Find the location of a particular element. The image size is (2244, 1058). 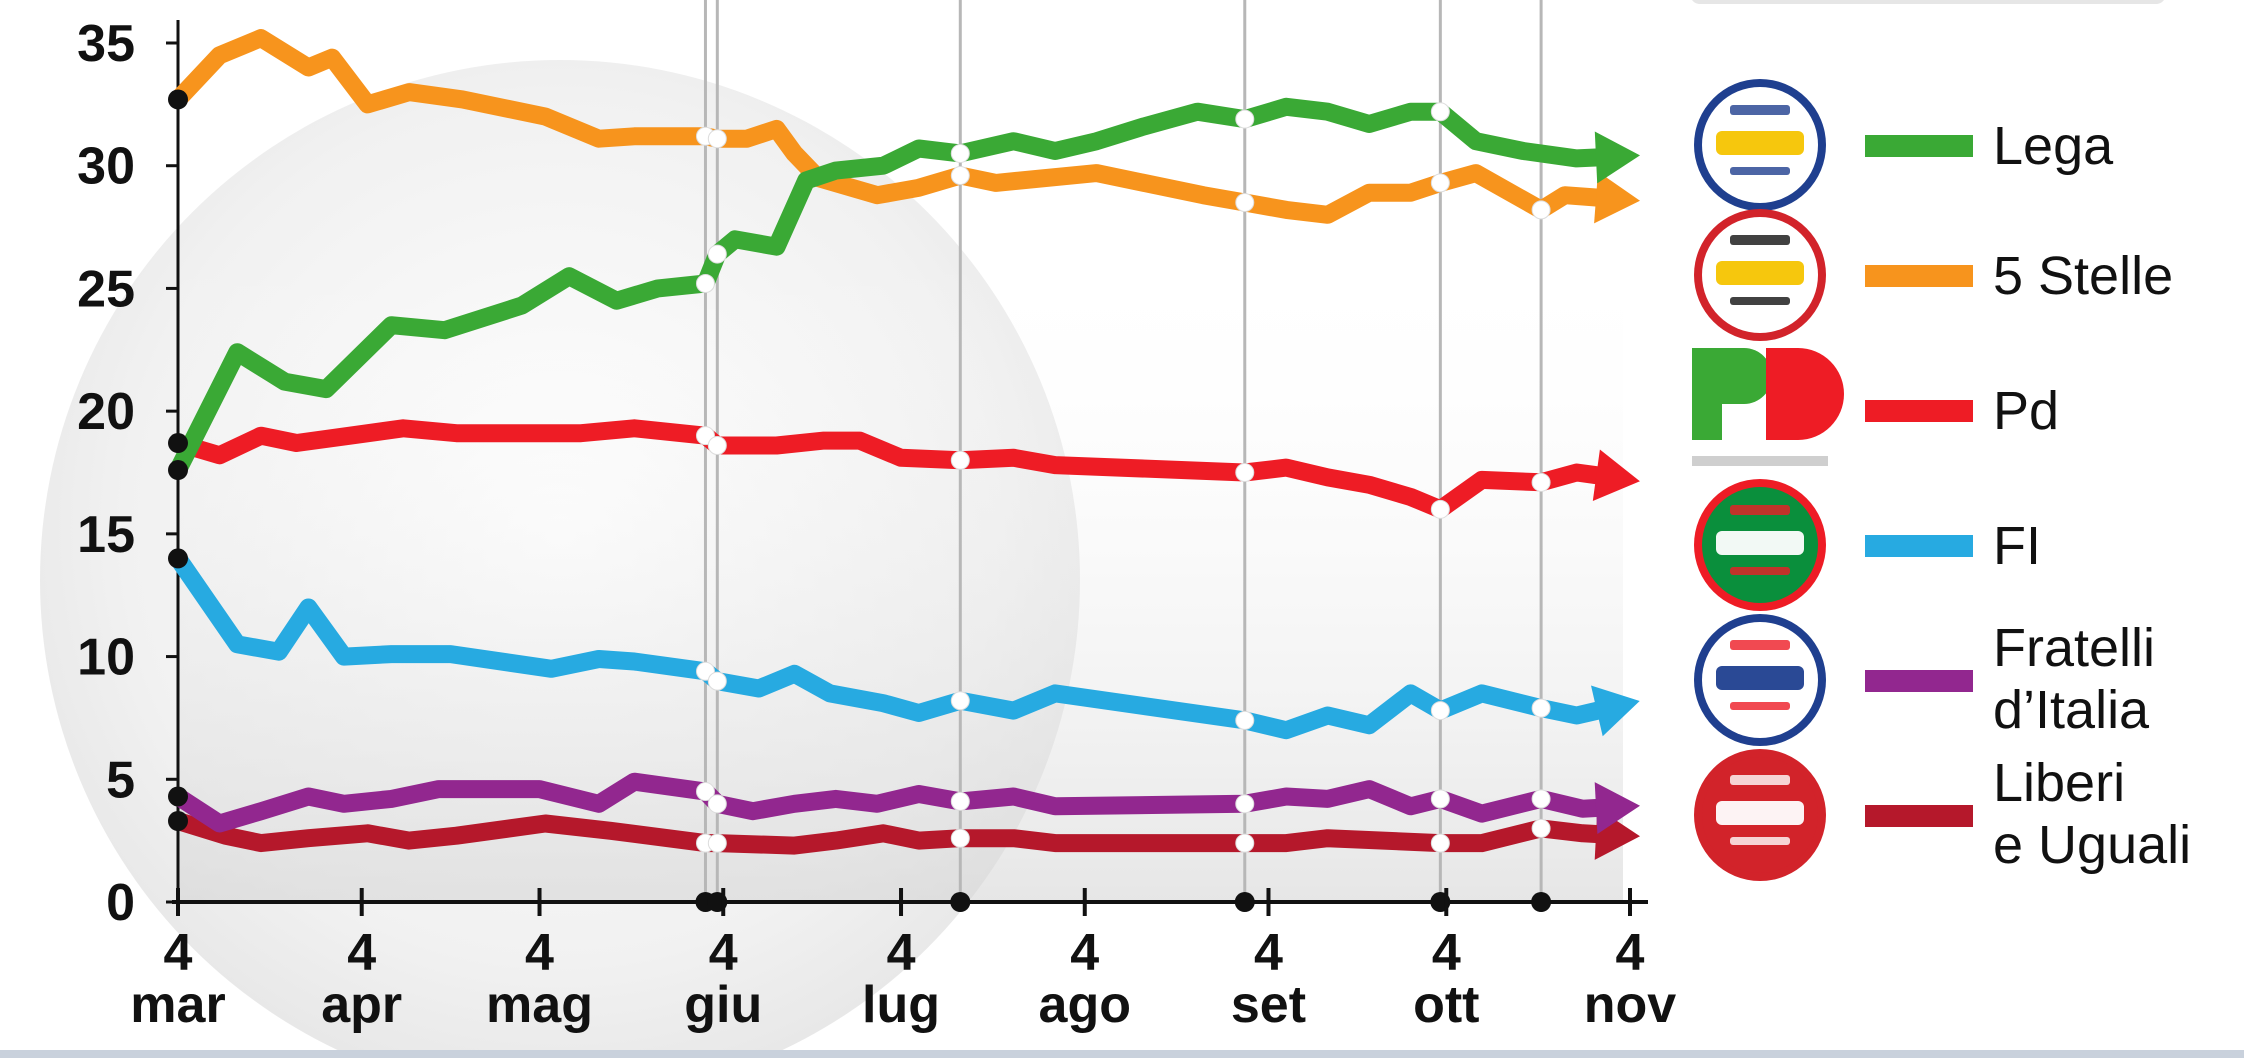

series-fi is located at coordinates (904, 644).